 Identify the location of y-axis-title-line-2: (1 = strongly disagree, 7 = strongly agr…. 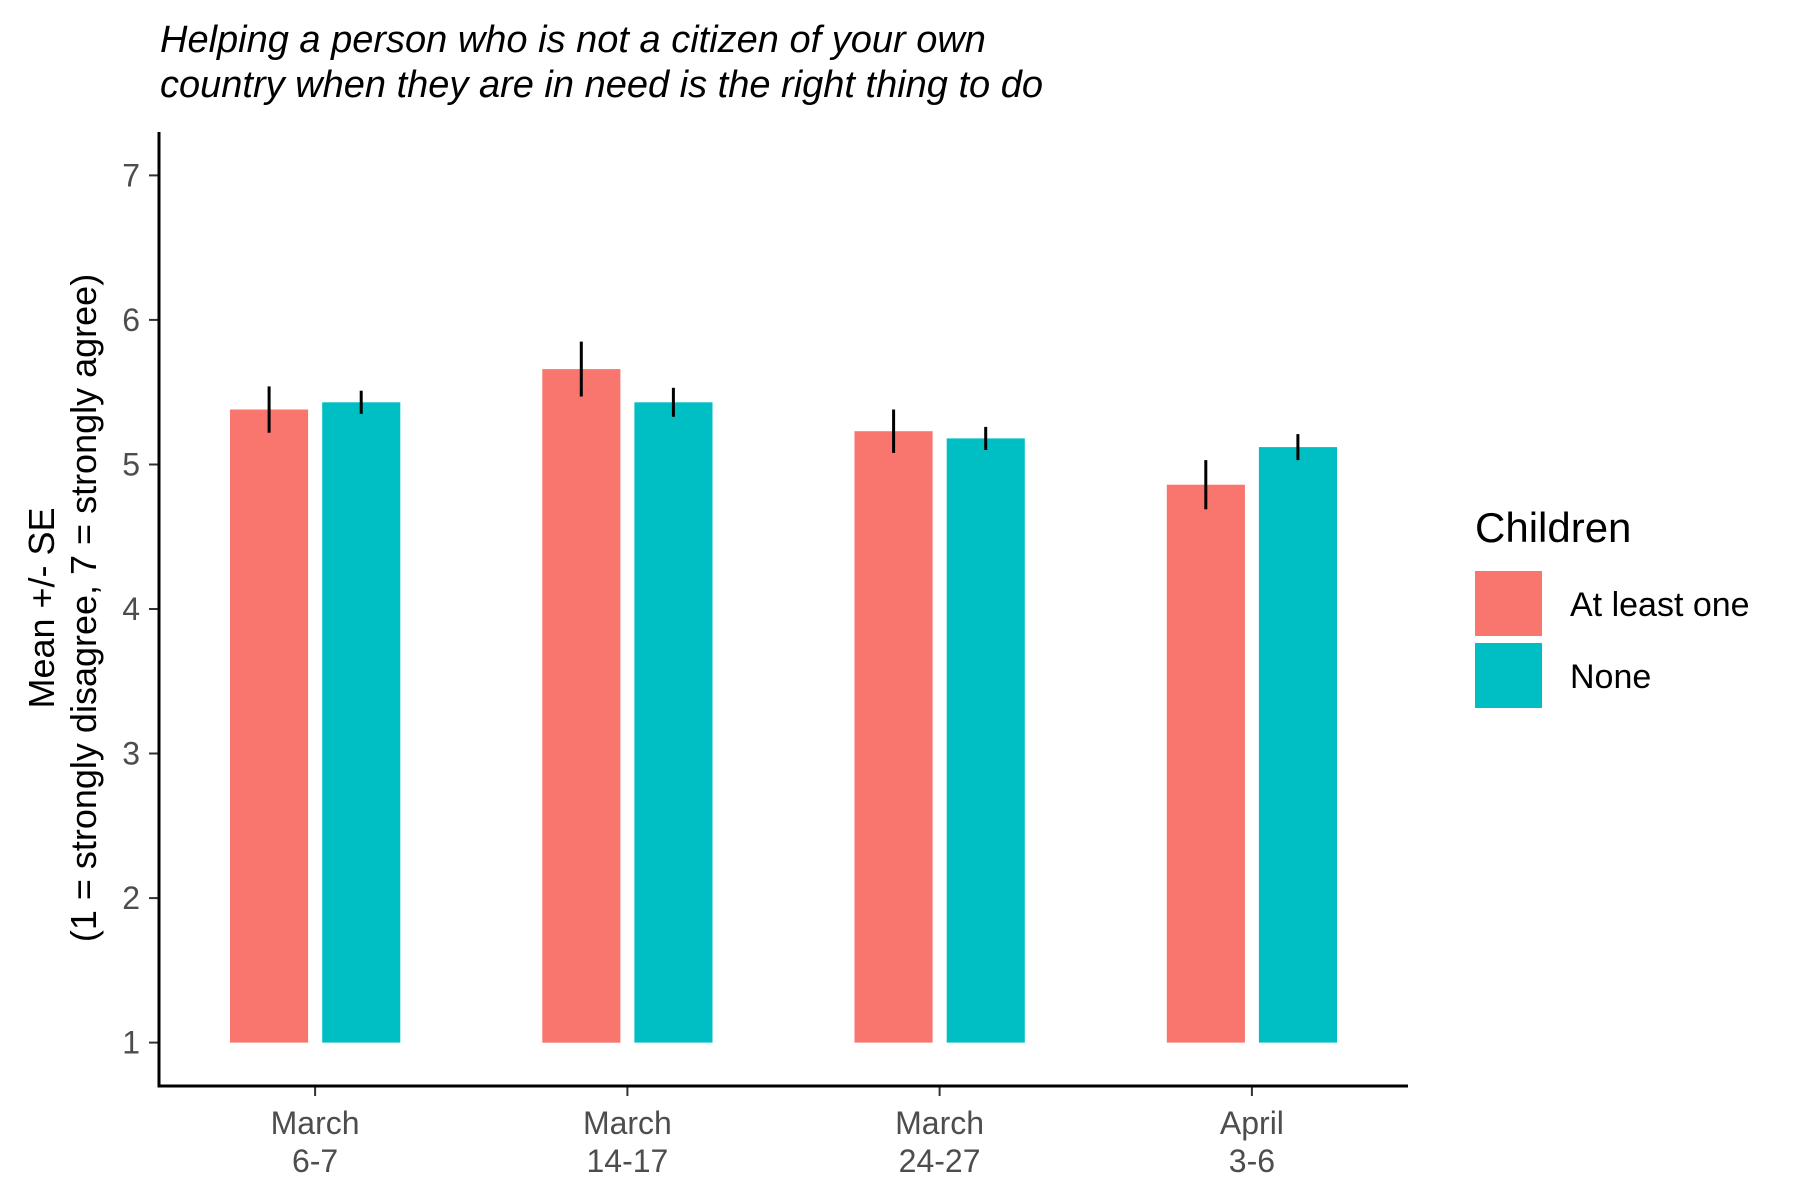
(83, 608).